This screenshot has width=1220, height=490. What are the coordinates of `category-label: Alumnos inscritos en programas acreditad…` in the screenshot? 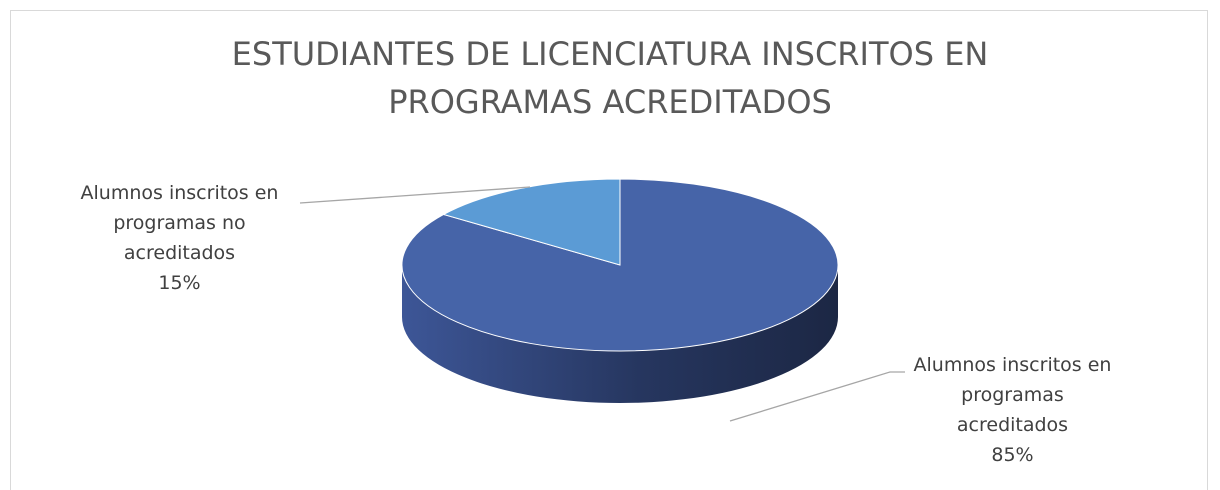 It's located at (1012, 395).